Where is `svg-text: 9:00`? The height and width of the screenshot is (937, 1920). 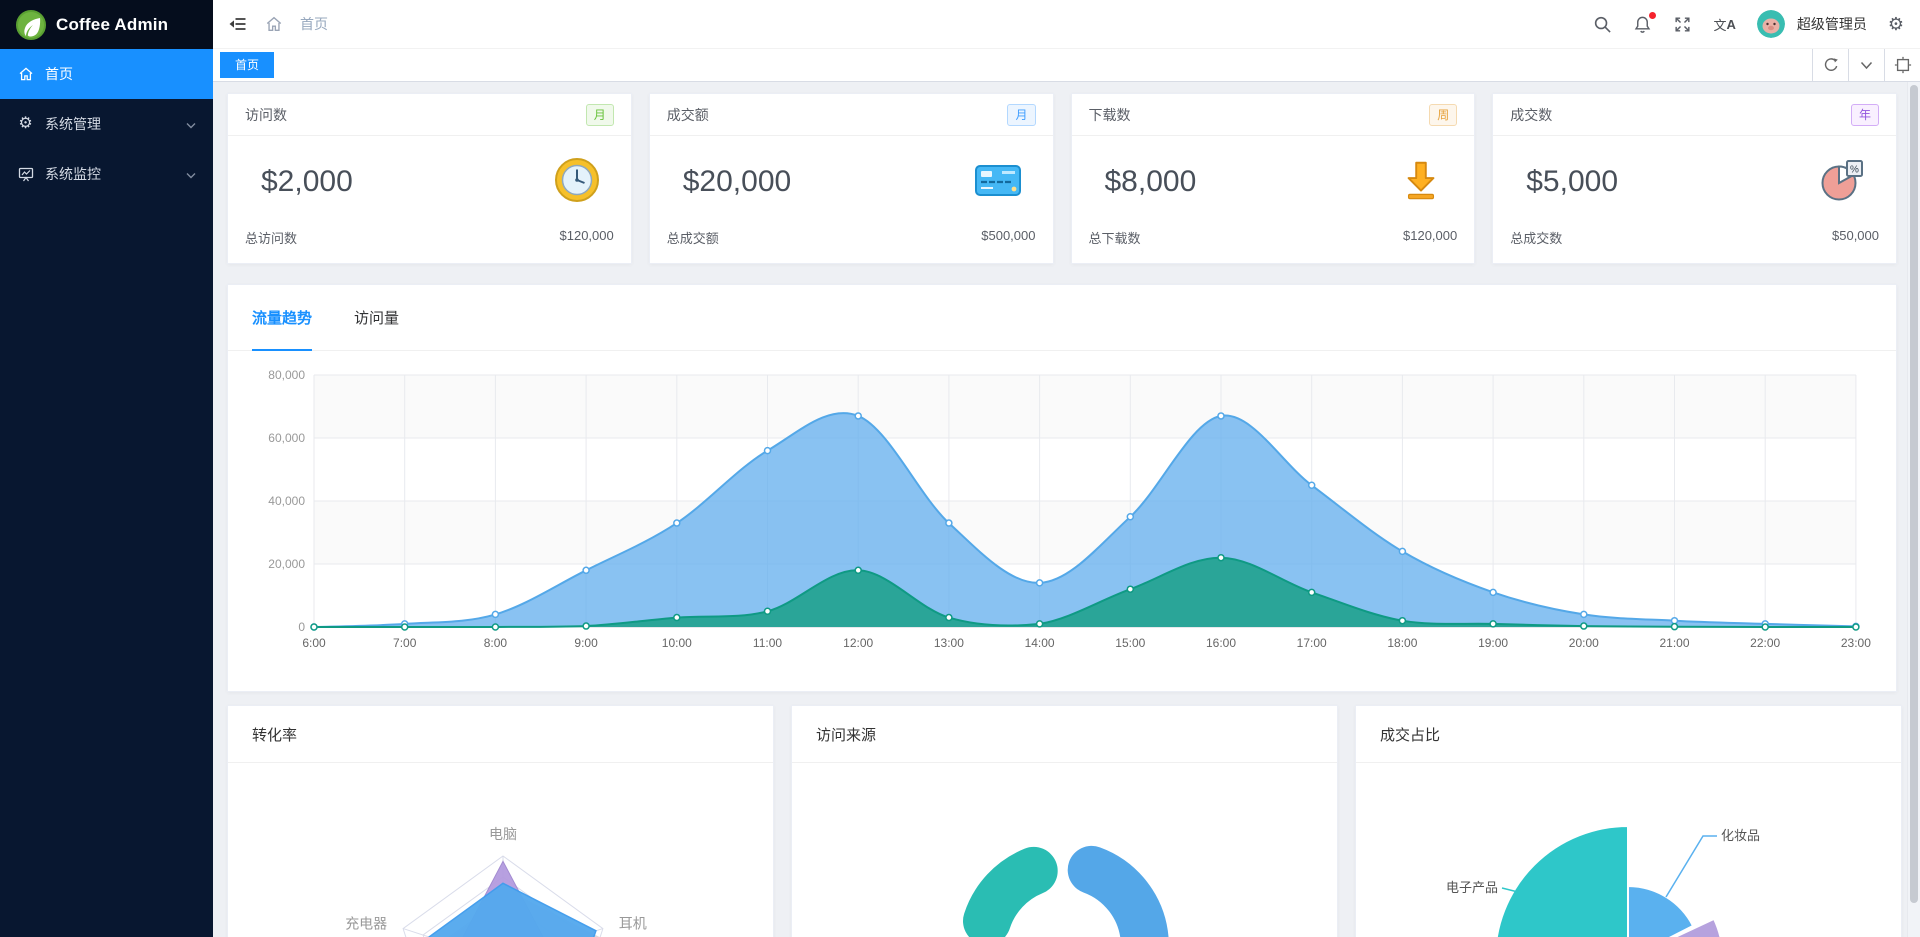 svg-text: 9:00 is located at coordinates (586, 643).